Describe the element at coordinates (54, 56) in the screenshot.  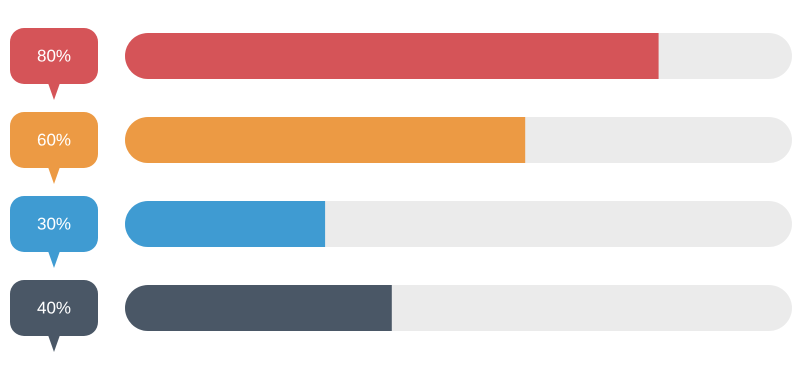
I see `data-label: 80%` at that location.